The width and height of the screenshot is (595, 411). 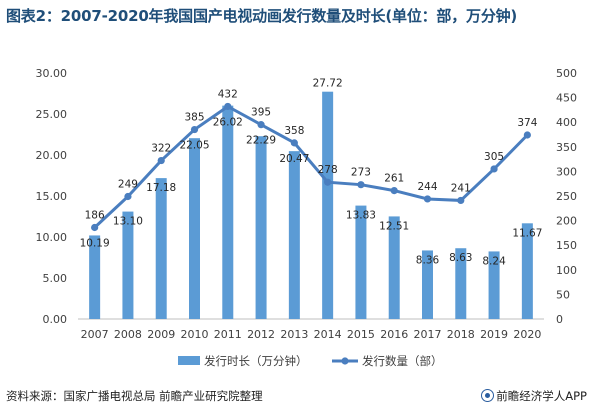 What do you see at coordinates (566, 73) in the screenshot?
I see `right-tick-label: 500` at bounding box center [566, 73].